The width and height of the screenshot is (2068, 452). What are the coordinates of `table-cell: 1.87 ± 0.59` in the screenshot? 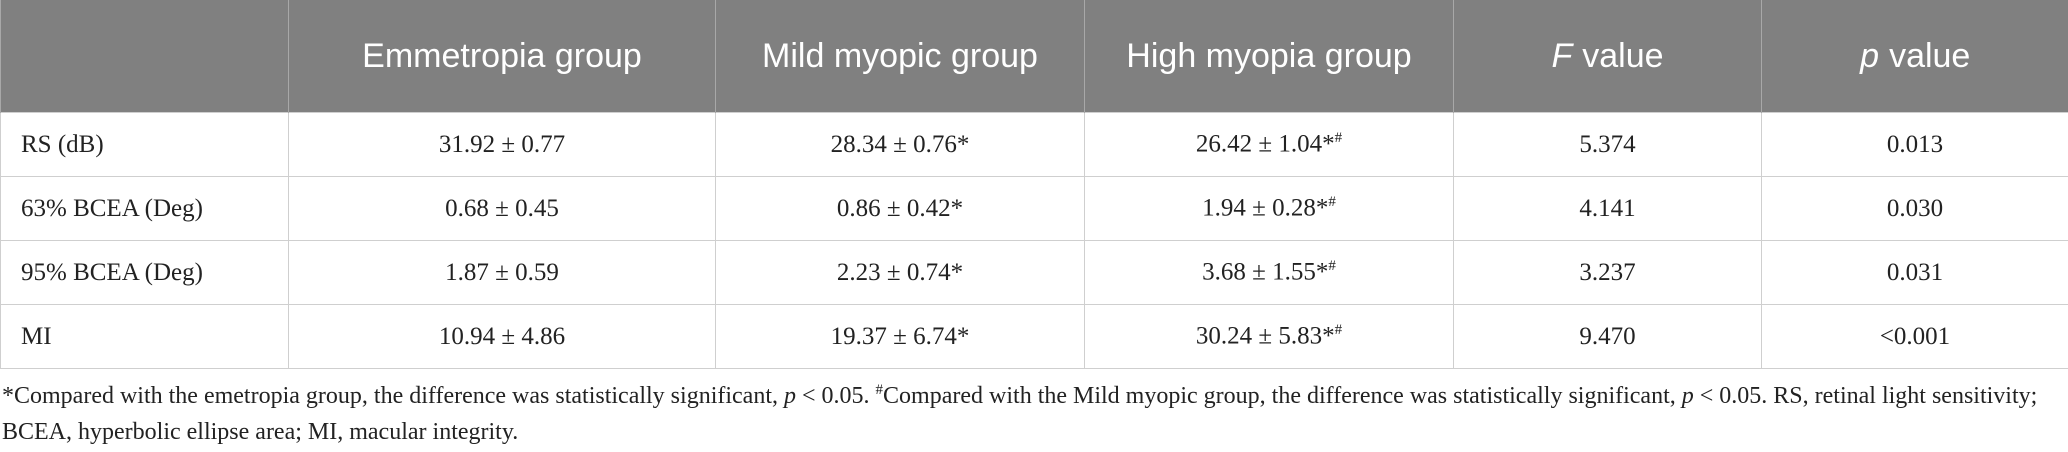 It's located at (502, 272).